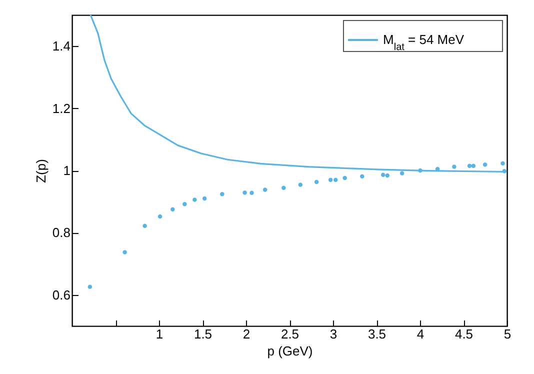  Describe the element at coordinates (290, 351) in the screenshot. I see `x-axis-title: p (GeV)` at that location.